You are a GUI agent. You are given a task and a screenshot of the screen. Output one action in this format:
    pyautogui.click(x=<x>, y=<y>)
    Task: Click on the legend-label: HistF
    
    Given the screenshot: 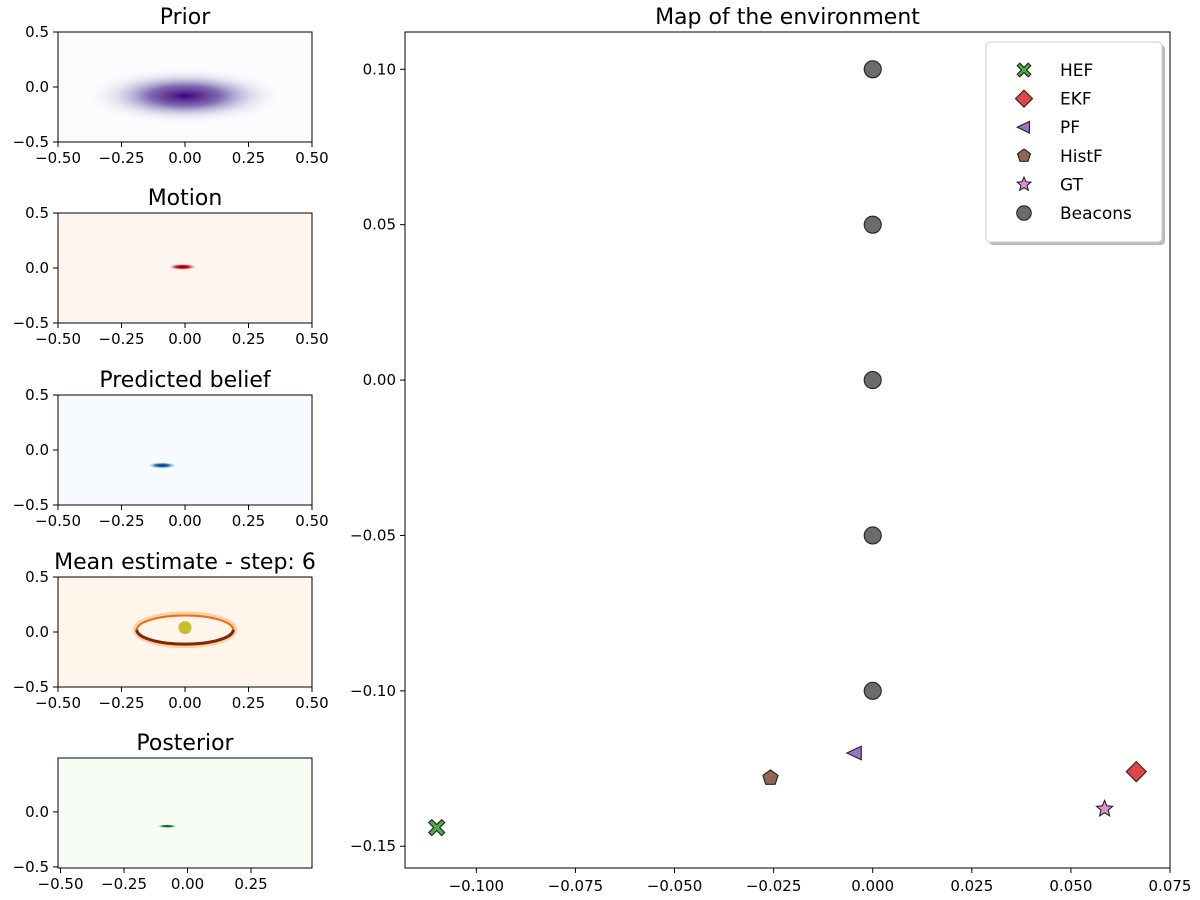 What is the action you would take?
    pyautogui.click(x=1081, y=157)
    